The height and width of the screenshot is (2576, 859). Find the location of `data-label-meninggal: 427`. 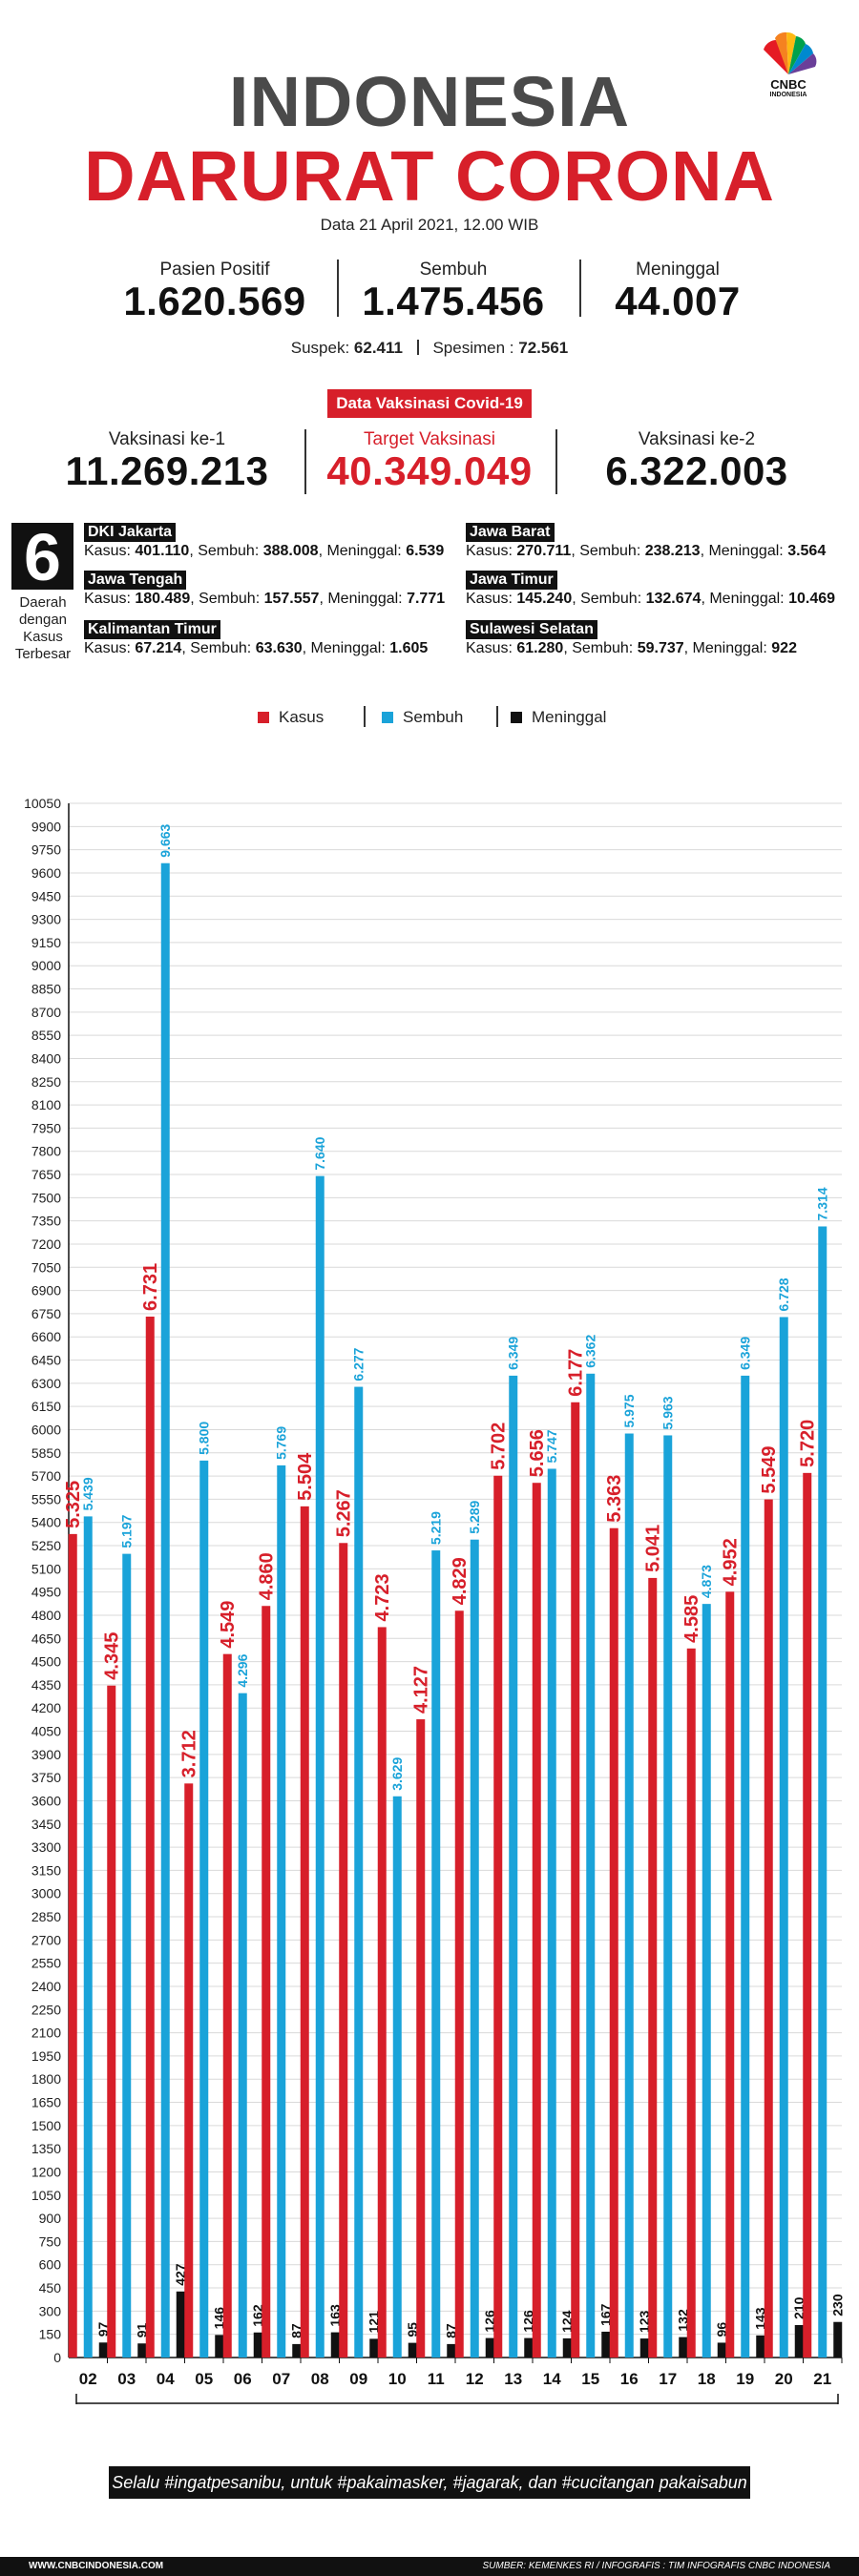

data-label-meninggal: 427 is located at coordinates (180, 2274).